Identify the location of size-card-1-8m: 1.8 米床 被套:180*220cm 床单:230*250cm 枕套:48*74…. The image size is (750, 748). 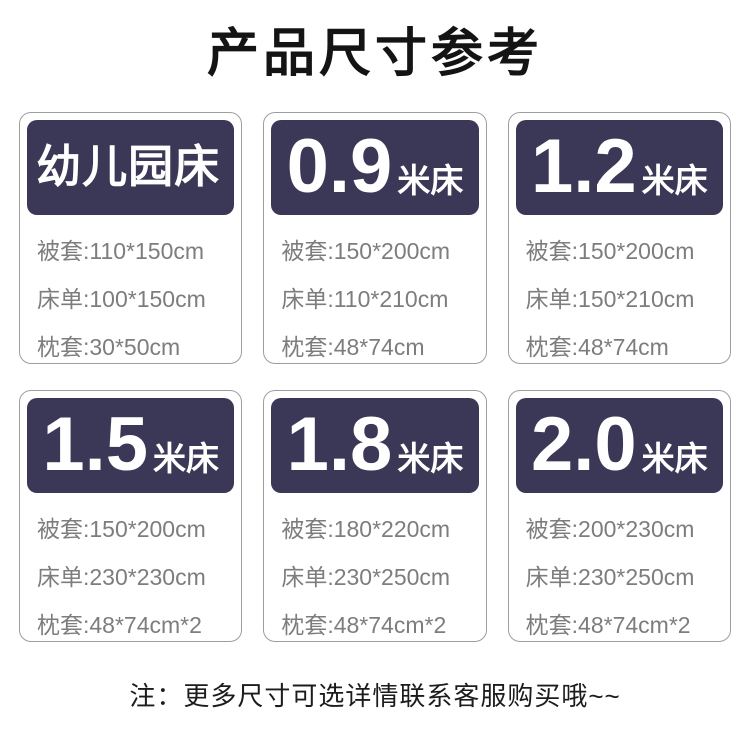
(375, 516).